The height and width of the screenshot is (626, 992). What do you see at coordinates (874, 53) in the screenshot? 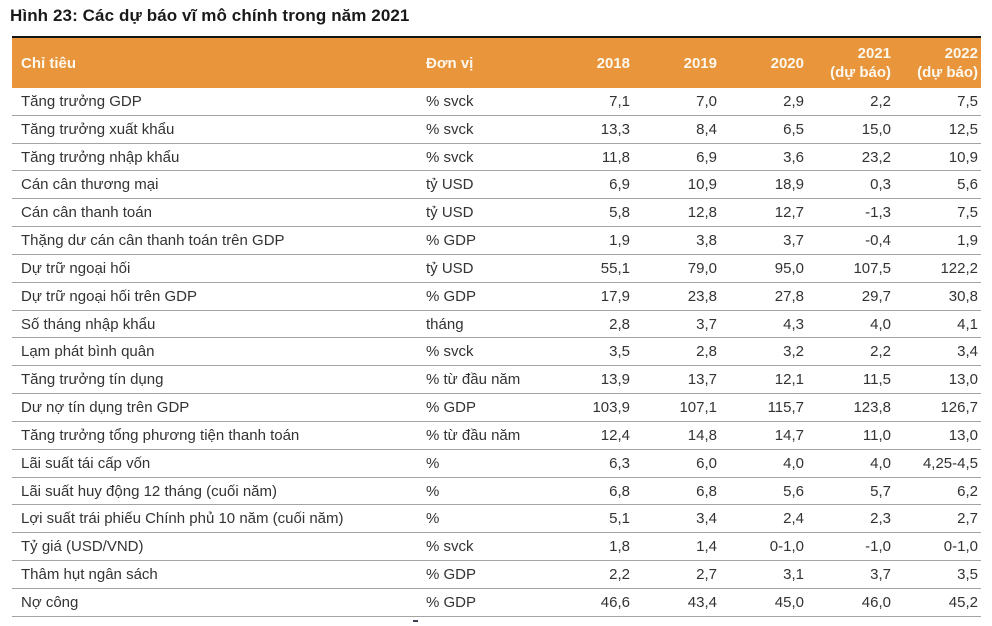
I see `year-label: 2021` at bounding box center [874, 53].